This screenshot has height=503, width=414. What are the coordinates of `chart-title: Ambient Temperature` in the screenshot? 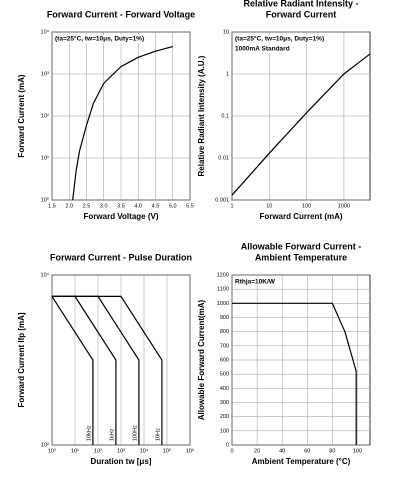 It's located at (301, 257).